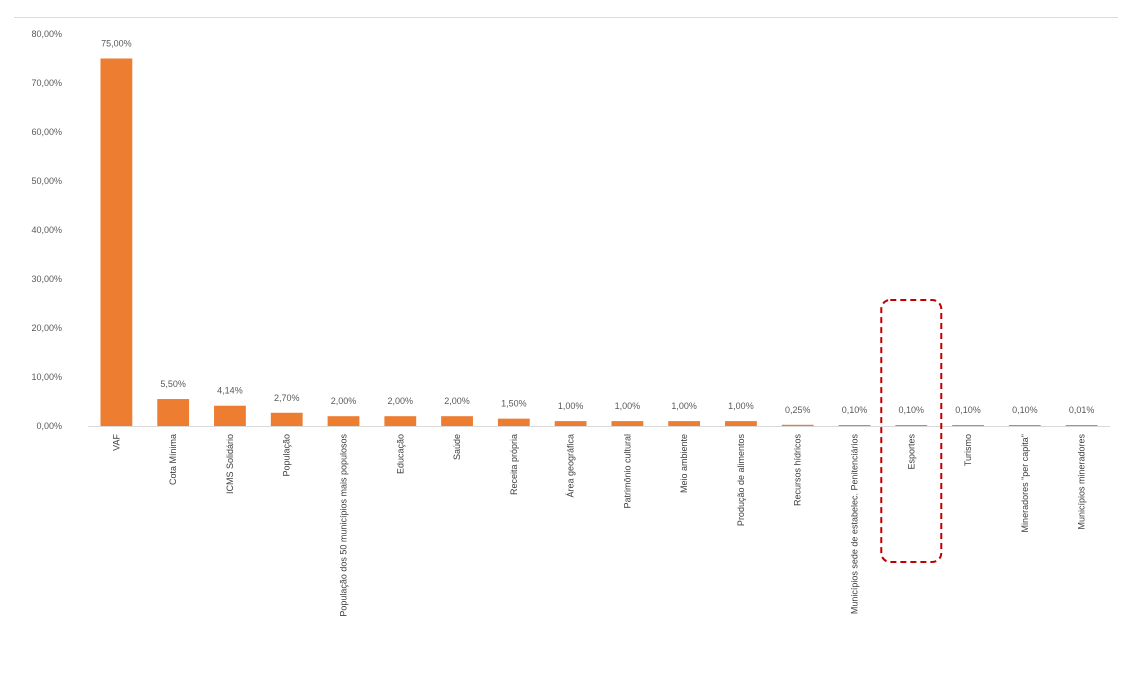 The width and height of the screenshot is (1122, 693). What do you see at coordinates (46, 377) in the screenshot?
I see `y-tick-label: 10,00%` at bounding box center [46, 377].